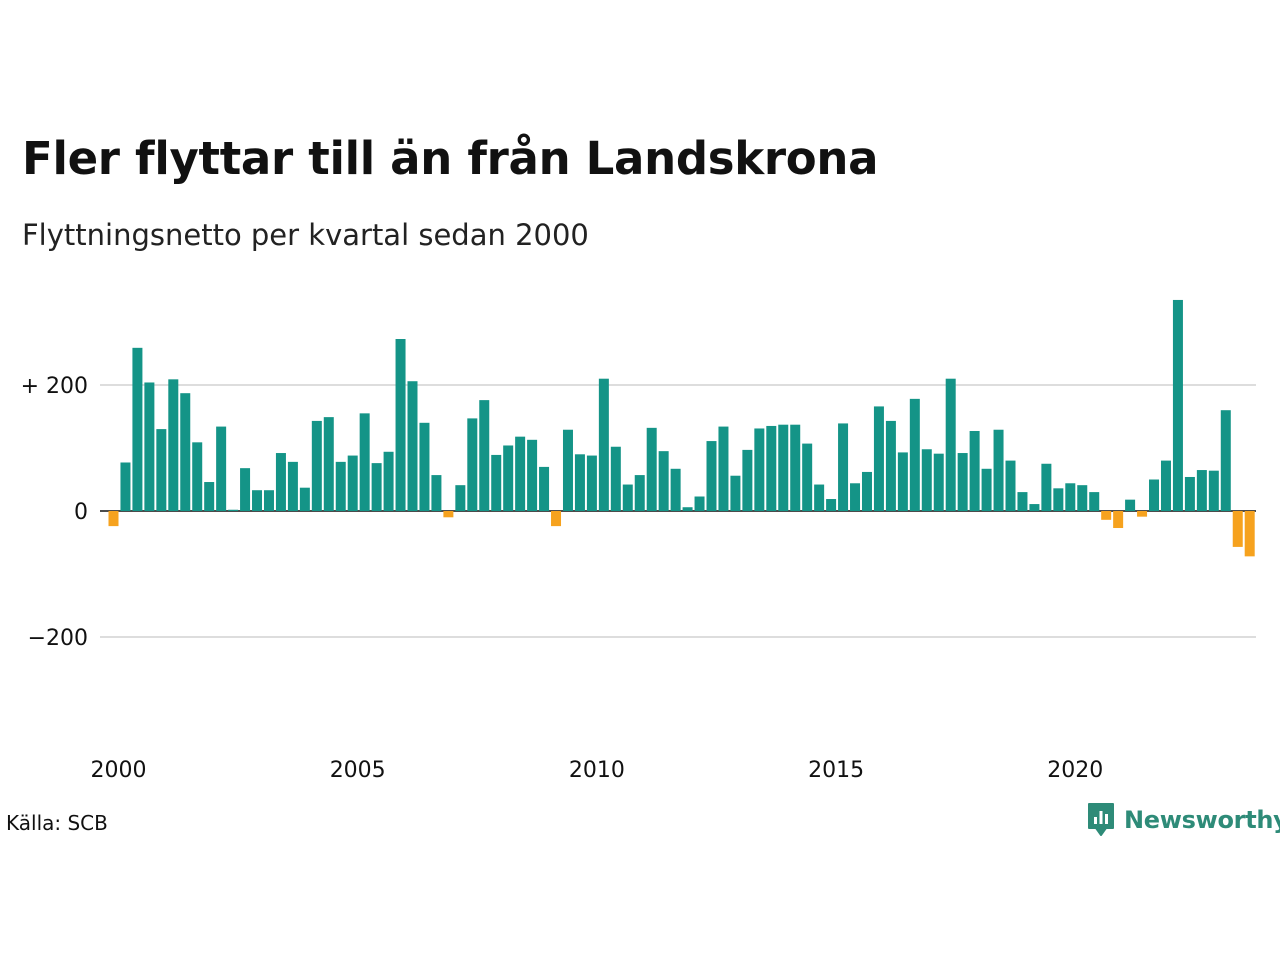 This screenshot has width=1280, height=960. Describe the element at coordinates (305, 235) in the screenshot. I see `chart-subtitle: Flyttningsnetto per kvartal sedan 2000` at that location.